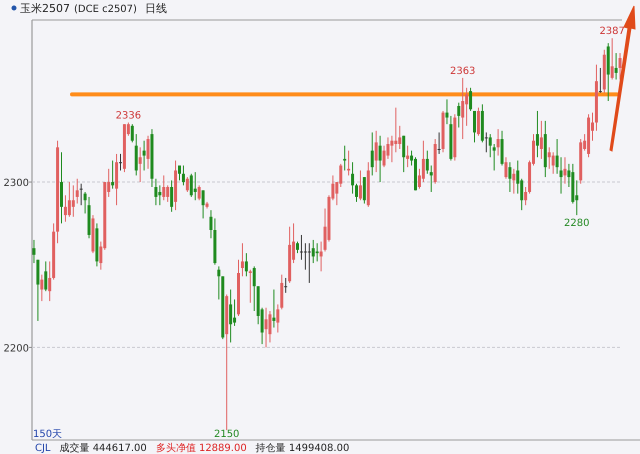 The height and width of the screenshot is (454, 640). Describe the element at coordinates (45, 8) in the screenshot. I see `chart-title: 玉米2507` at that location.